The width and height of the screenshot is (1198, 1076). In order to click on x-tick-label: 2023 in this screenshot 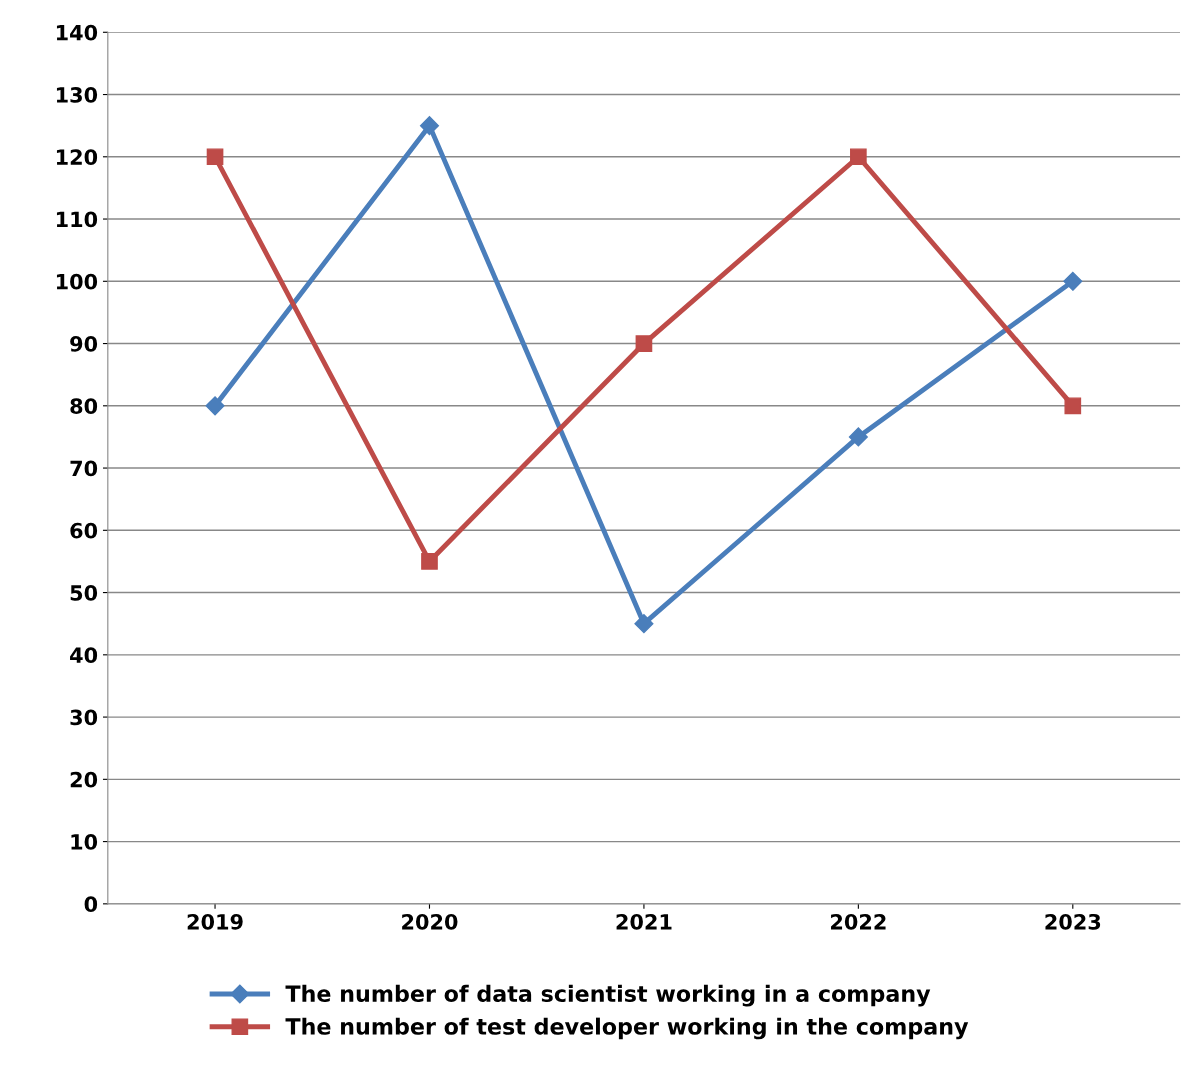, I will do `click(1073, 921)`.